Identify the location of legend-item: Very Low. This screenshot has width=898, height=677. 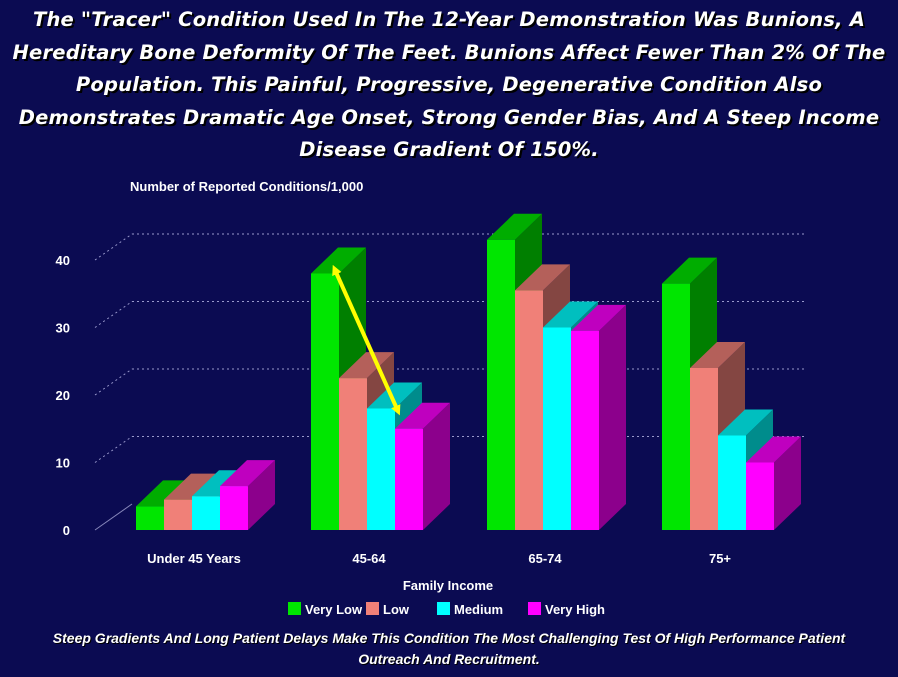
(325, 609).